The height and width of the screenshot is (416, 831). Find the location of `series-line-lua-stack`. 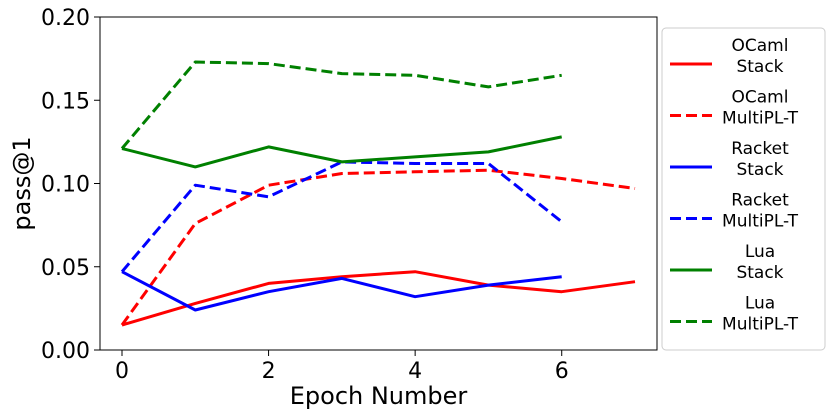

series-line-lua-stack is located at coordinates (342, 152).